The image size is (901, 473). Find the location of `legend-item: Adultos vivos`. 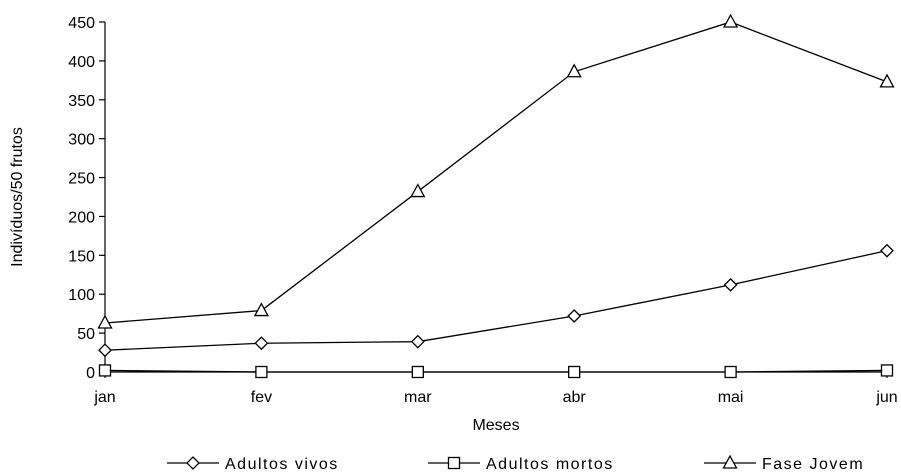

legend-item: Adultos vivos is located at coordinates (253, 464).